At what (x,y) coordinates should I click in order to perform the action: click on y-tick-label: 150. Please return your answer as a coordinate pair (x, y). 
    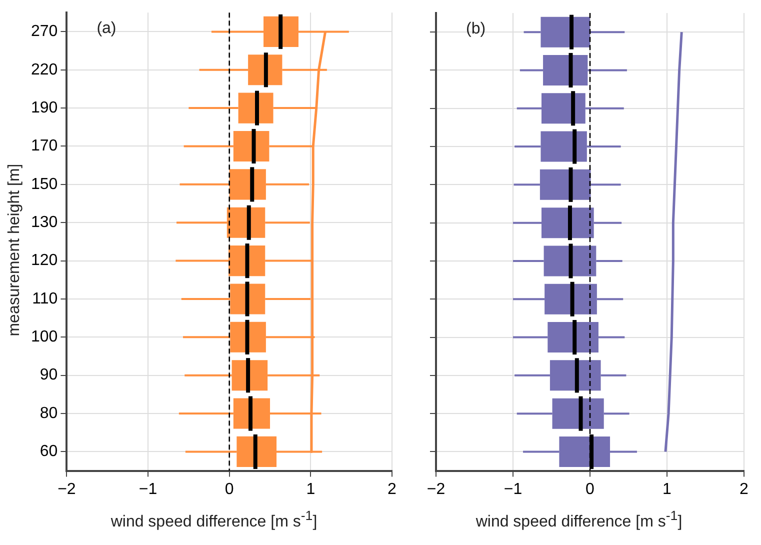
    Looking at the image, I should click on (44, 184).